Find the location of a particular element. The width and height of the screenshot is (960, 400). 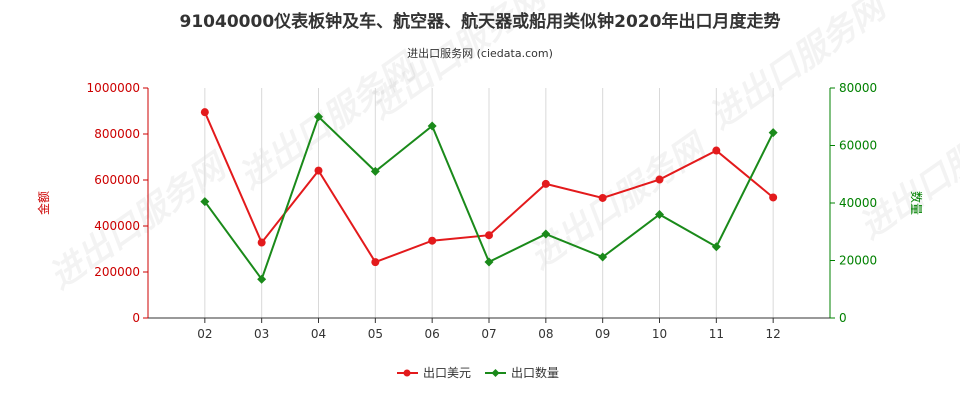

left-axis-label: 金额 is located at coordinates (43, 203).